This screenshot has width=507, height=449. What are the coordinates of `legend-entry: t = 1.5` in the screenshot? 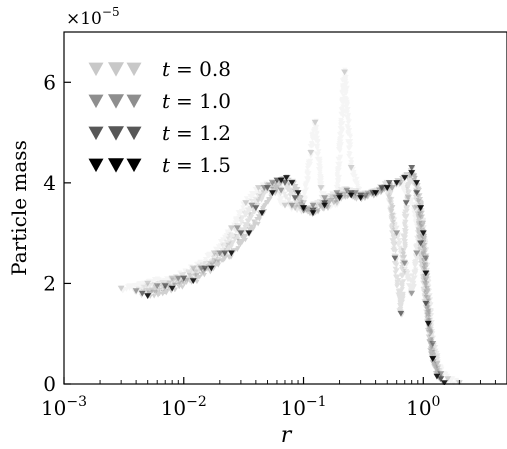 It's located at (159, 165).